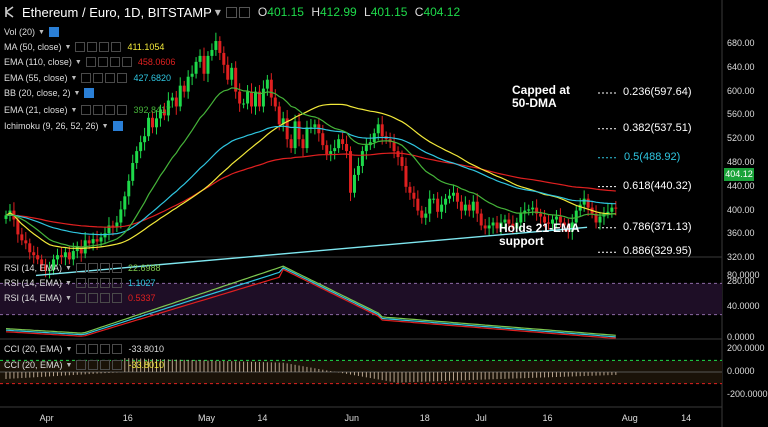  What do you see at coordinates (741, 209) in the screenshot?
I see `price-tick-label: 400.00` at bounding box center [741, 209].